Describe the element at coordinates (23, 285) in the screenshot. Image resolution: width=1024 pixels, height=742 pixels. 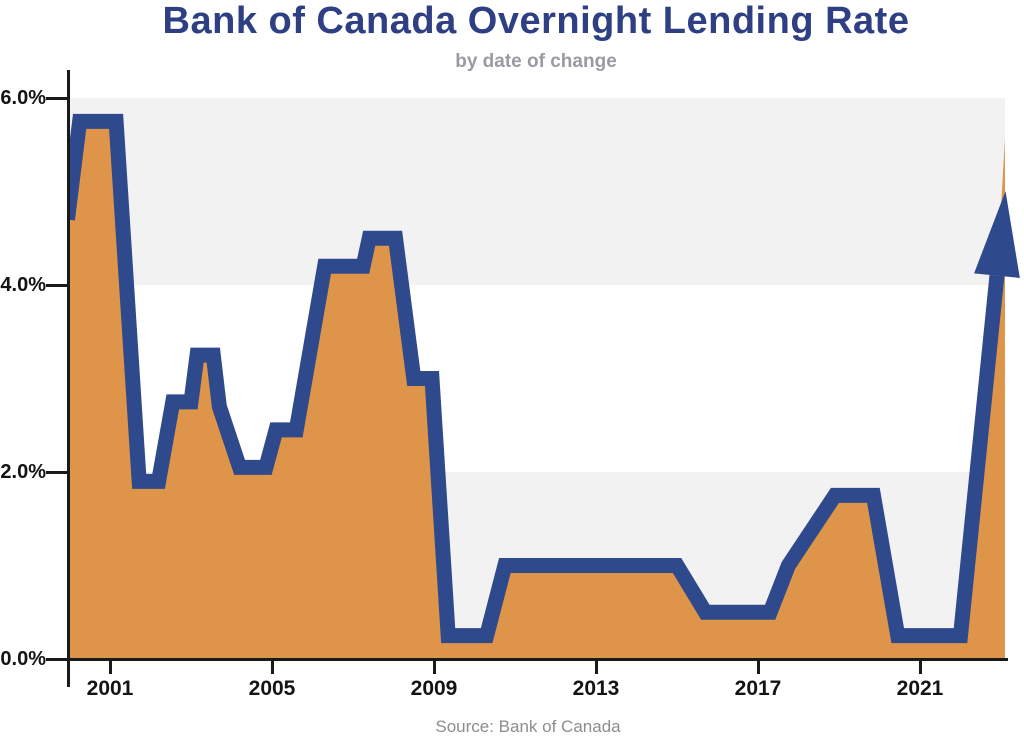
I see `y-tick-label: 4.0%` at that location.